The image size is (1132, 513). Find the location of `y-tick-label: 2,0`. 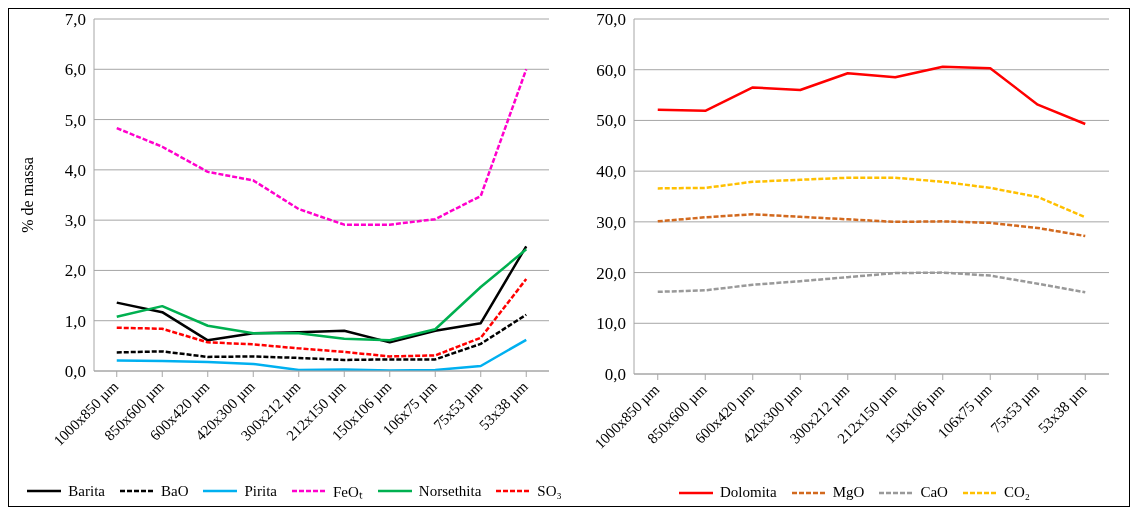

y-tick-label: 2,0 is located at coordinates (75, 271).